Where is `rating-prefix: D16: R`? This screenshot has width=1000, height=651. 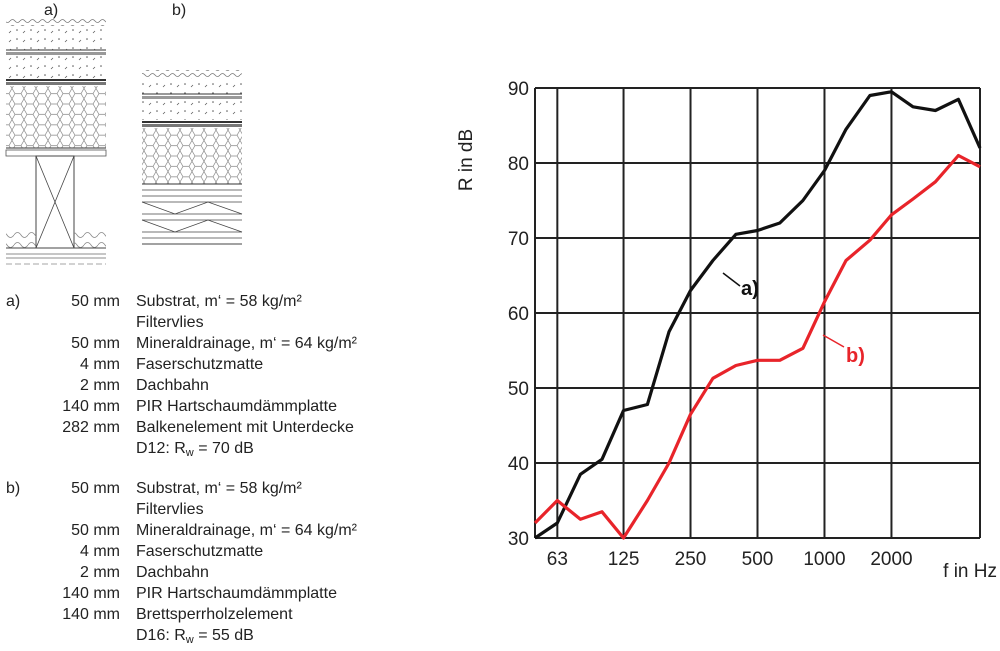 rating-prefix: D16: R is located at coordinates (161, 635).